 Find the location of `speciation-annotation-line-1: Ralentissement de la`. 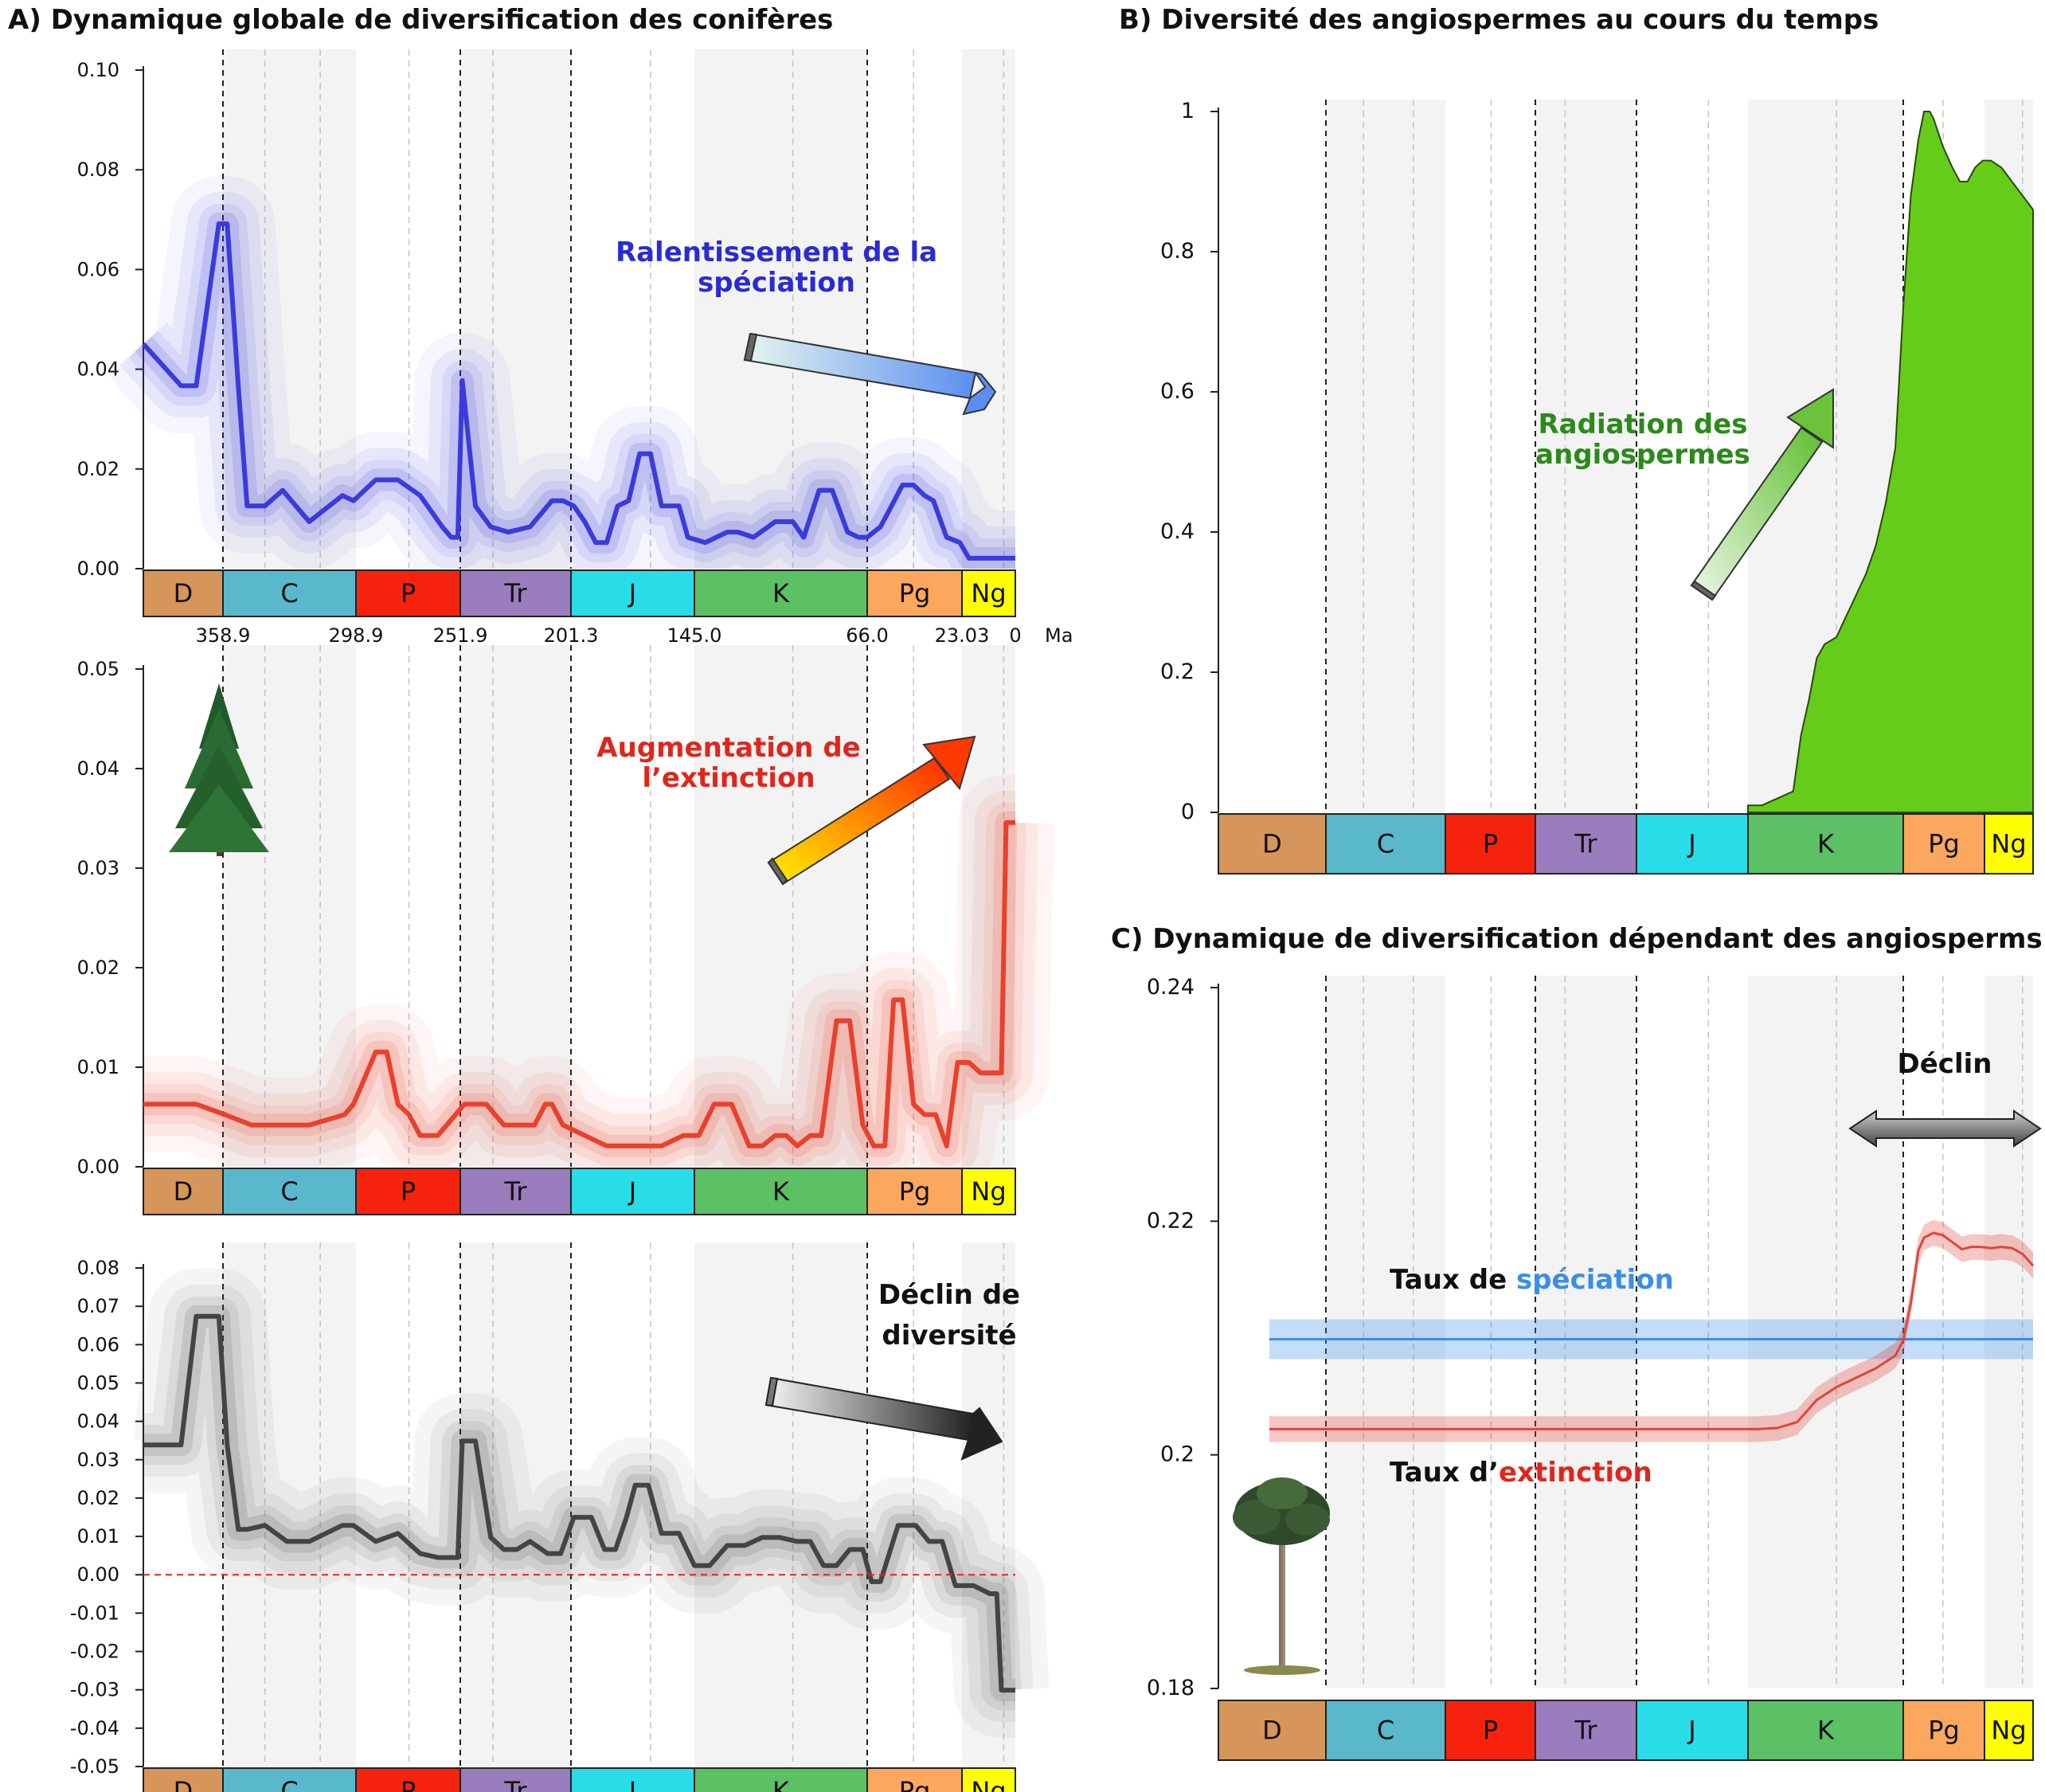

speciation-annotation-line-1: Ralentissement de la is located at coordinates (776, 252).